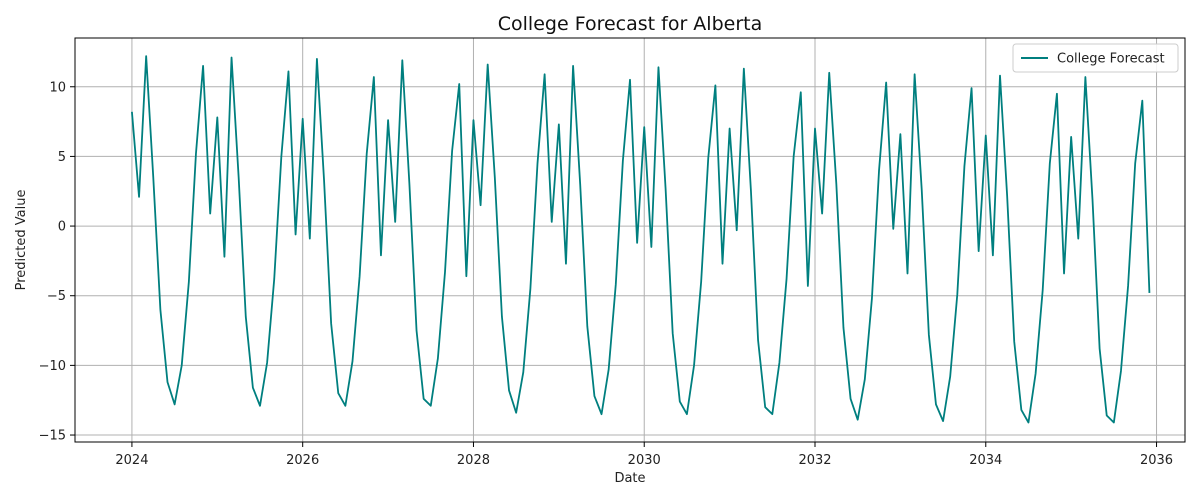 This screenshot has width=1200, height=500. I want to click on x-tick-label: 2028, so click(473, 460).